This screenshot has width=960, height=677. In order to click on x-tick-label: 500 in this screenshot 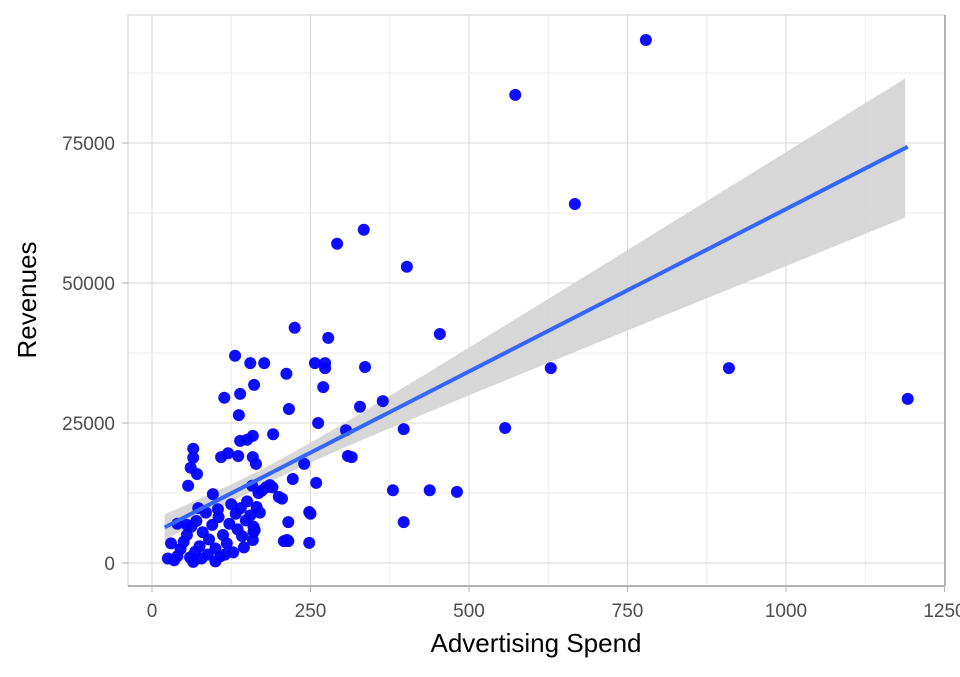, I will do `click(469, 611)`.